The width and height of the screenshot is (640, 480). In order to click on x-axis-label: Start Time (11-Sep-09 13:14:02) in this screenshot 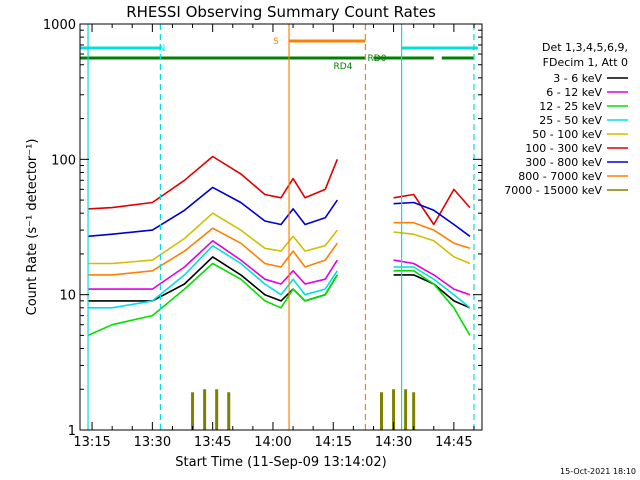, I will do `click(280, 462)`.